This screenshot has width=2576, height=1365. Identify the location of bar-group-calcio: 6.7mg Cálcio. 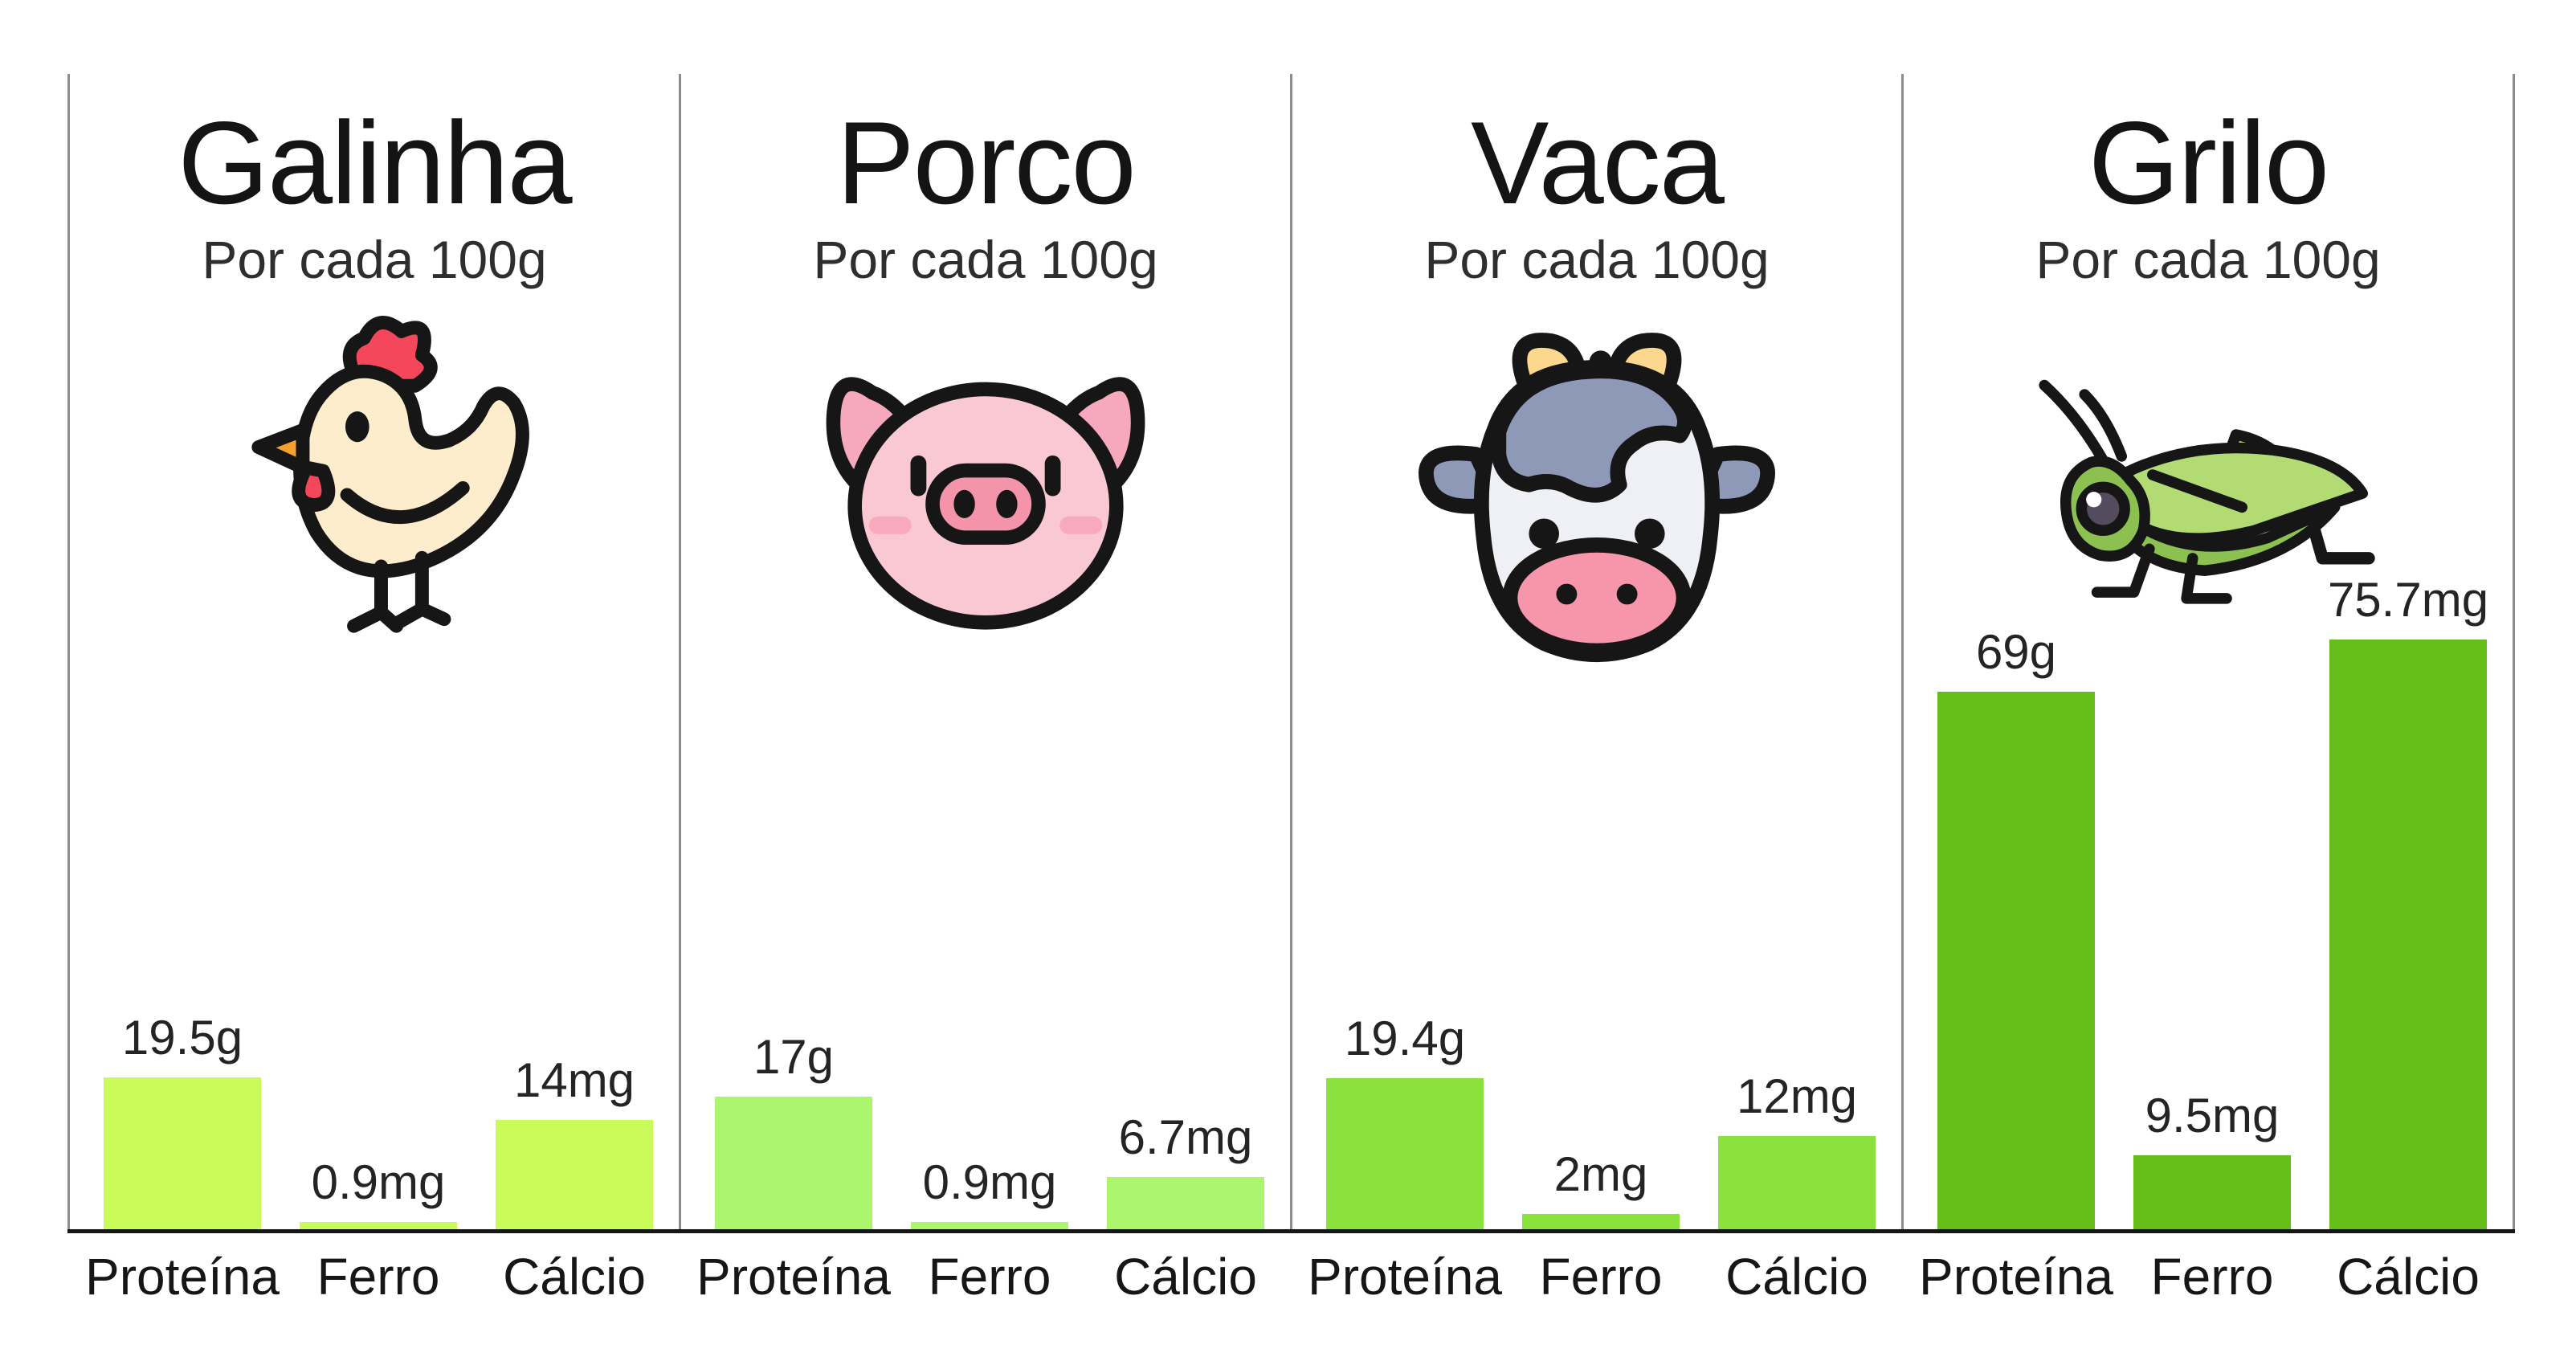
(1185, 1208).